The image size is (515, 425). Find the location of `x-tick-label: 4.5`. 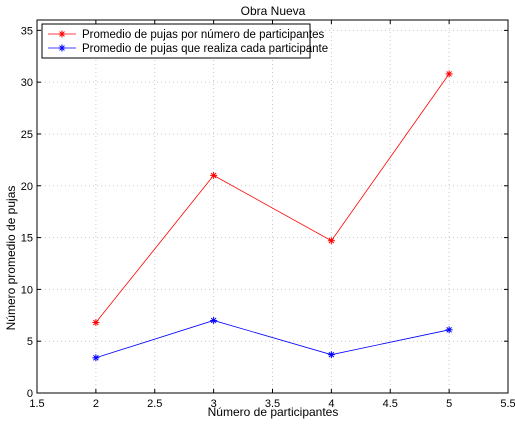

x-tick-label: 4.5 is located at coordinates (390, 404).